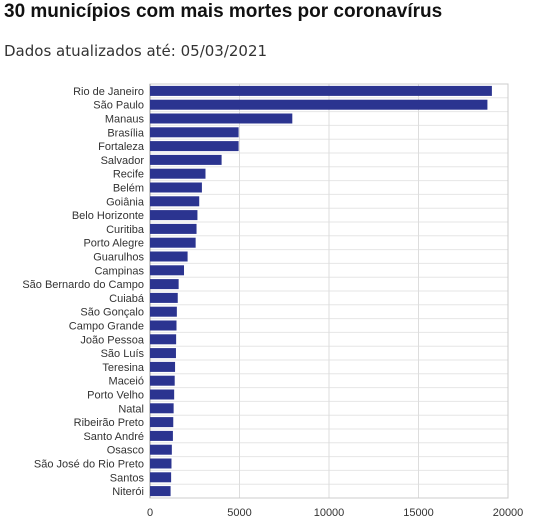 Image resolution: width=534 pixels, height=530 pixels. Describe the element at coordinates (89, 465) in the screenshot. I see `category-label: São José do Rio Preto` at that location.